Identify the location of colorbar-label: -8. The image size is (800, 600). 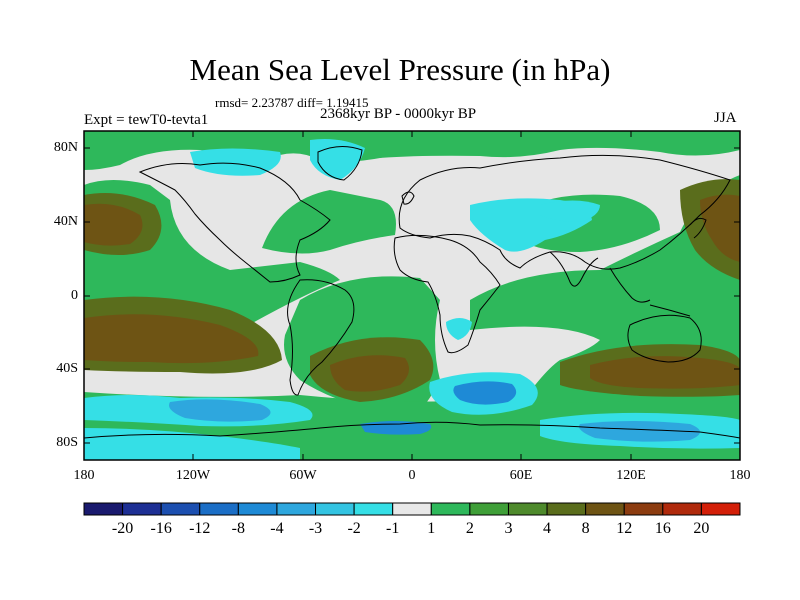
(238, 528).